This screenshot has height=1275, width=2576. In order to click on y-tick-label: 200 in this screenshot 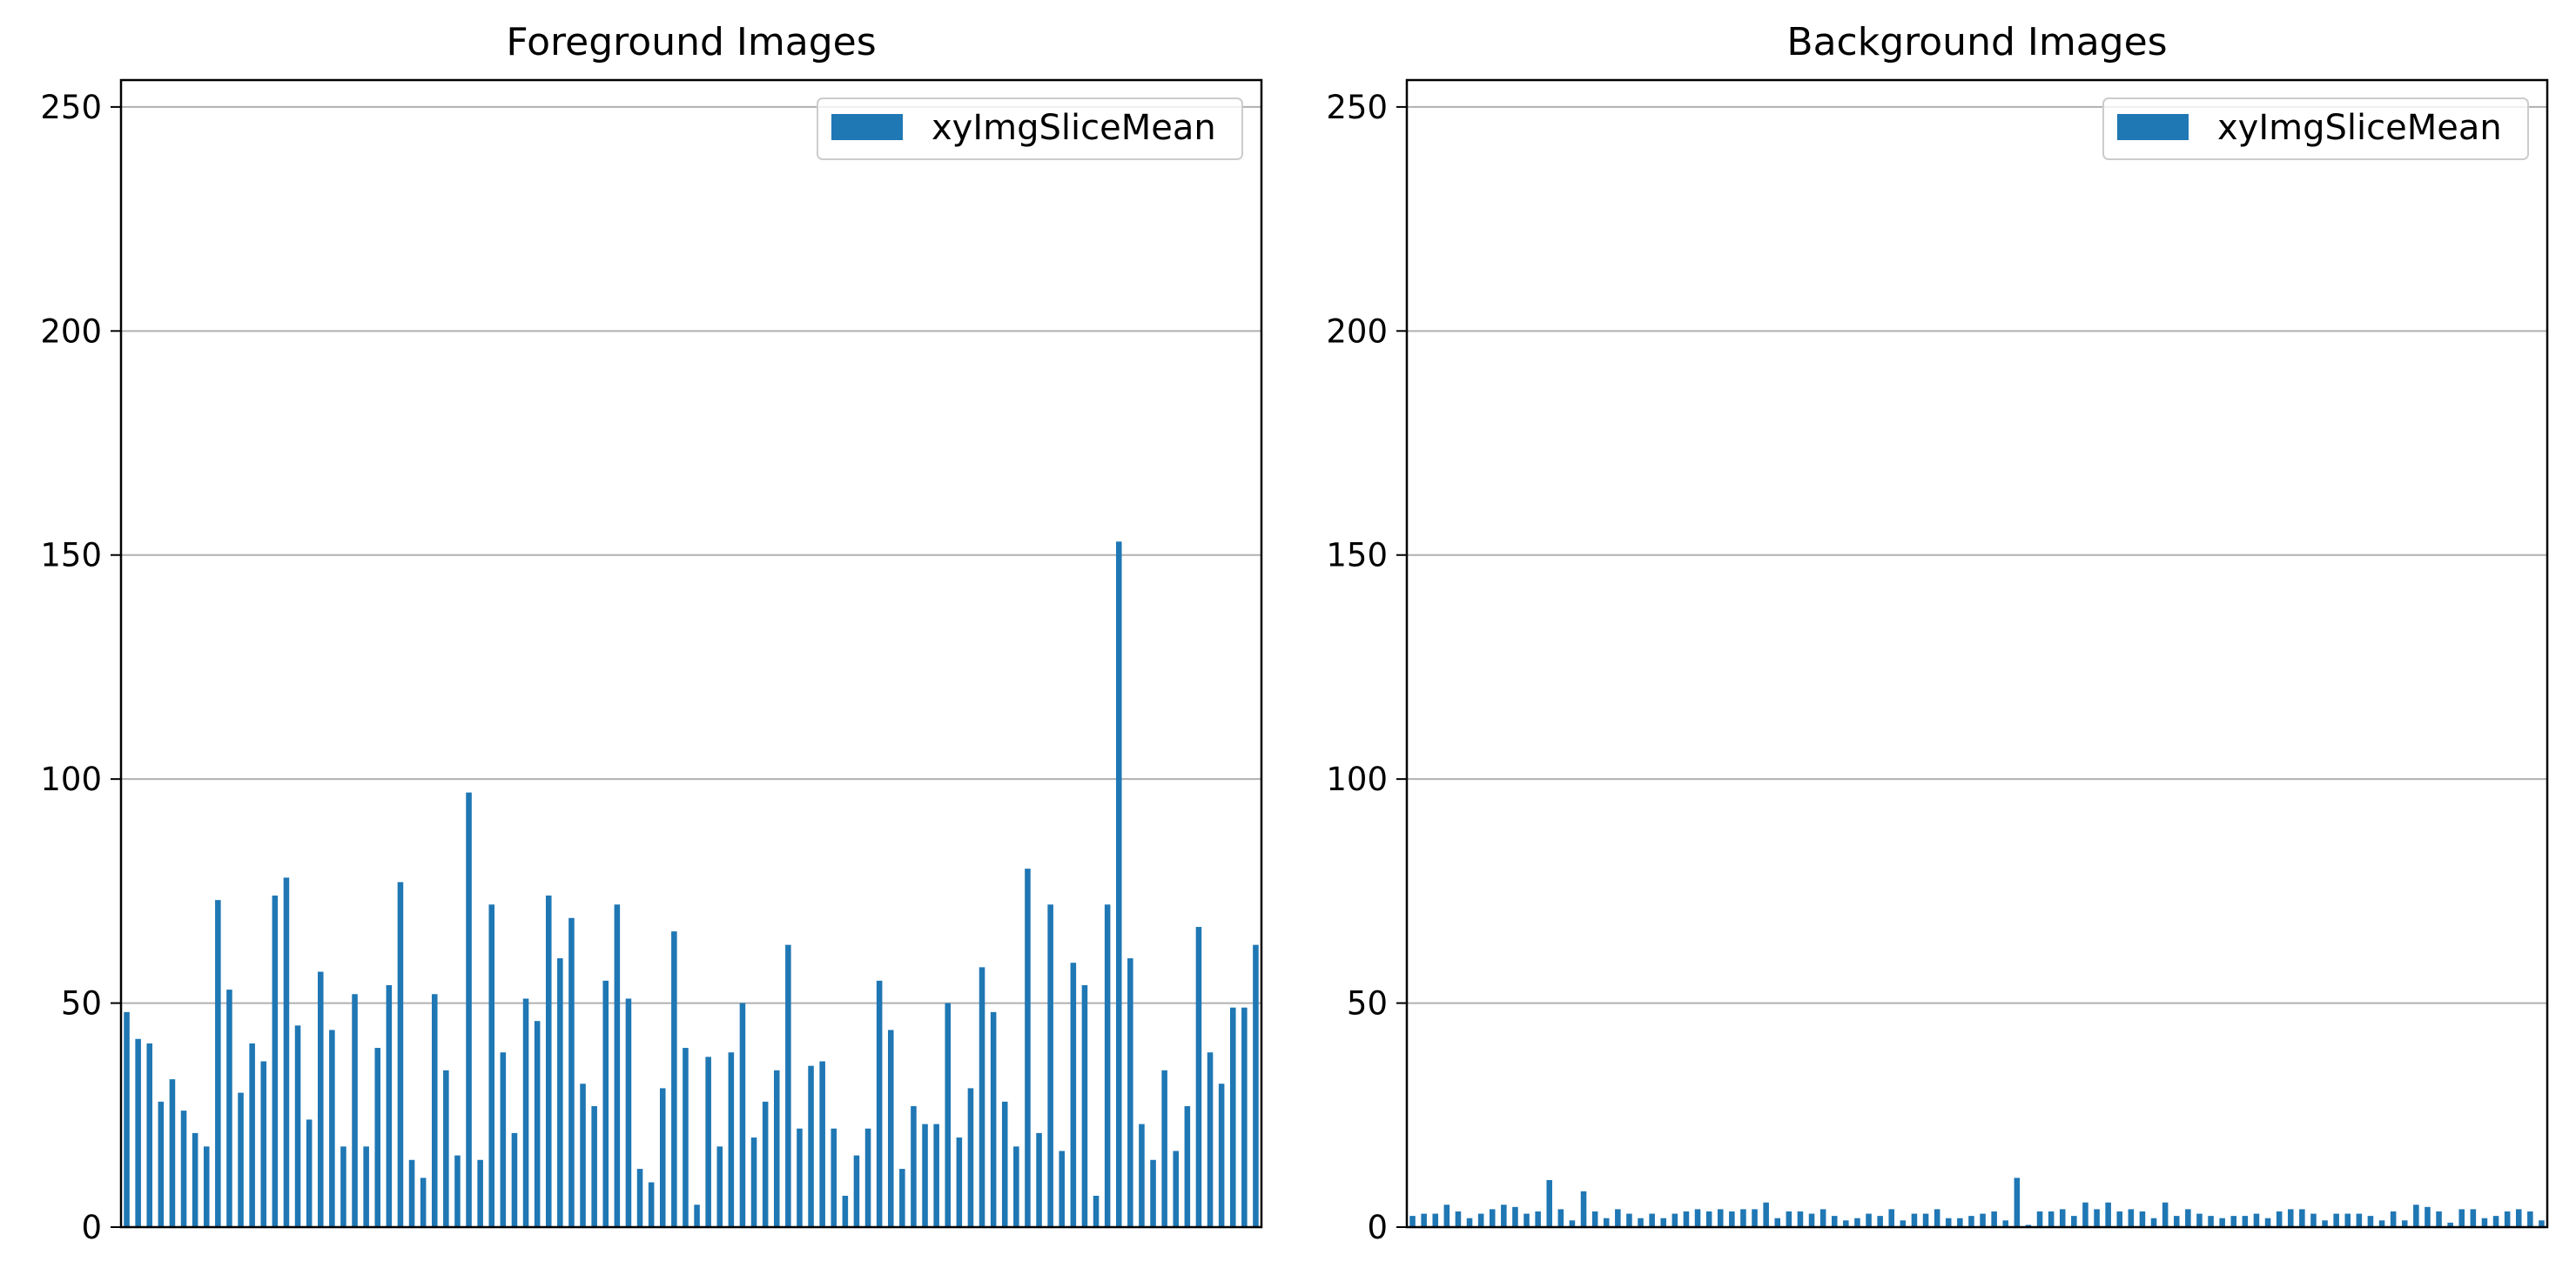, I will do `click(71, 331)`.